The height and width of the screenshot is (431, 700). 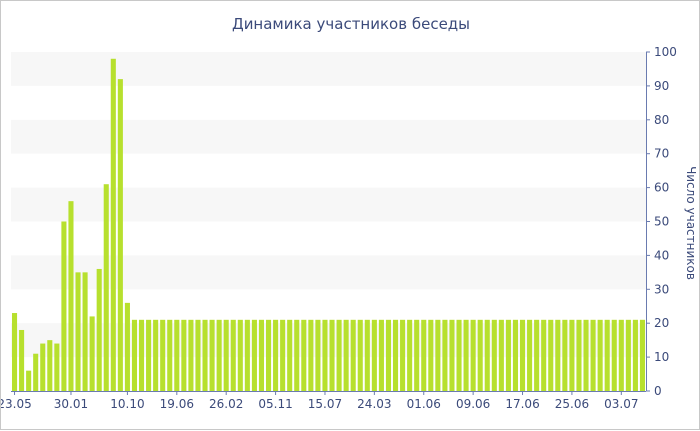 I want to click on y-tick-label: 60, so click(x=661, y=188).